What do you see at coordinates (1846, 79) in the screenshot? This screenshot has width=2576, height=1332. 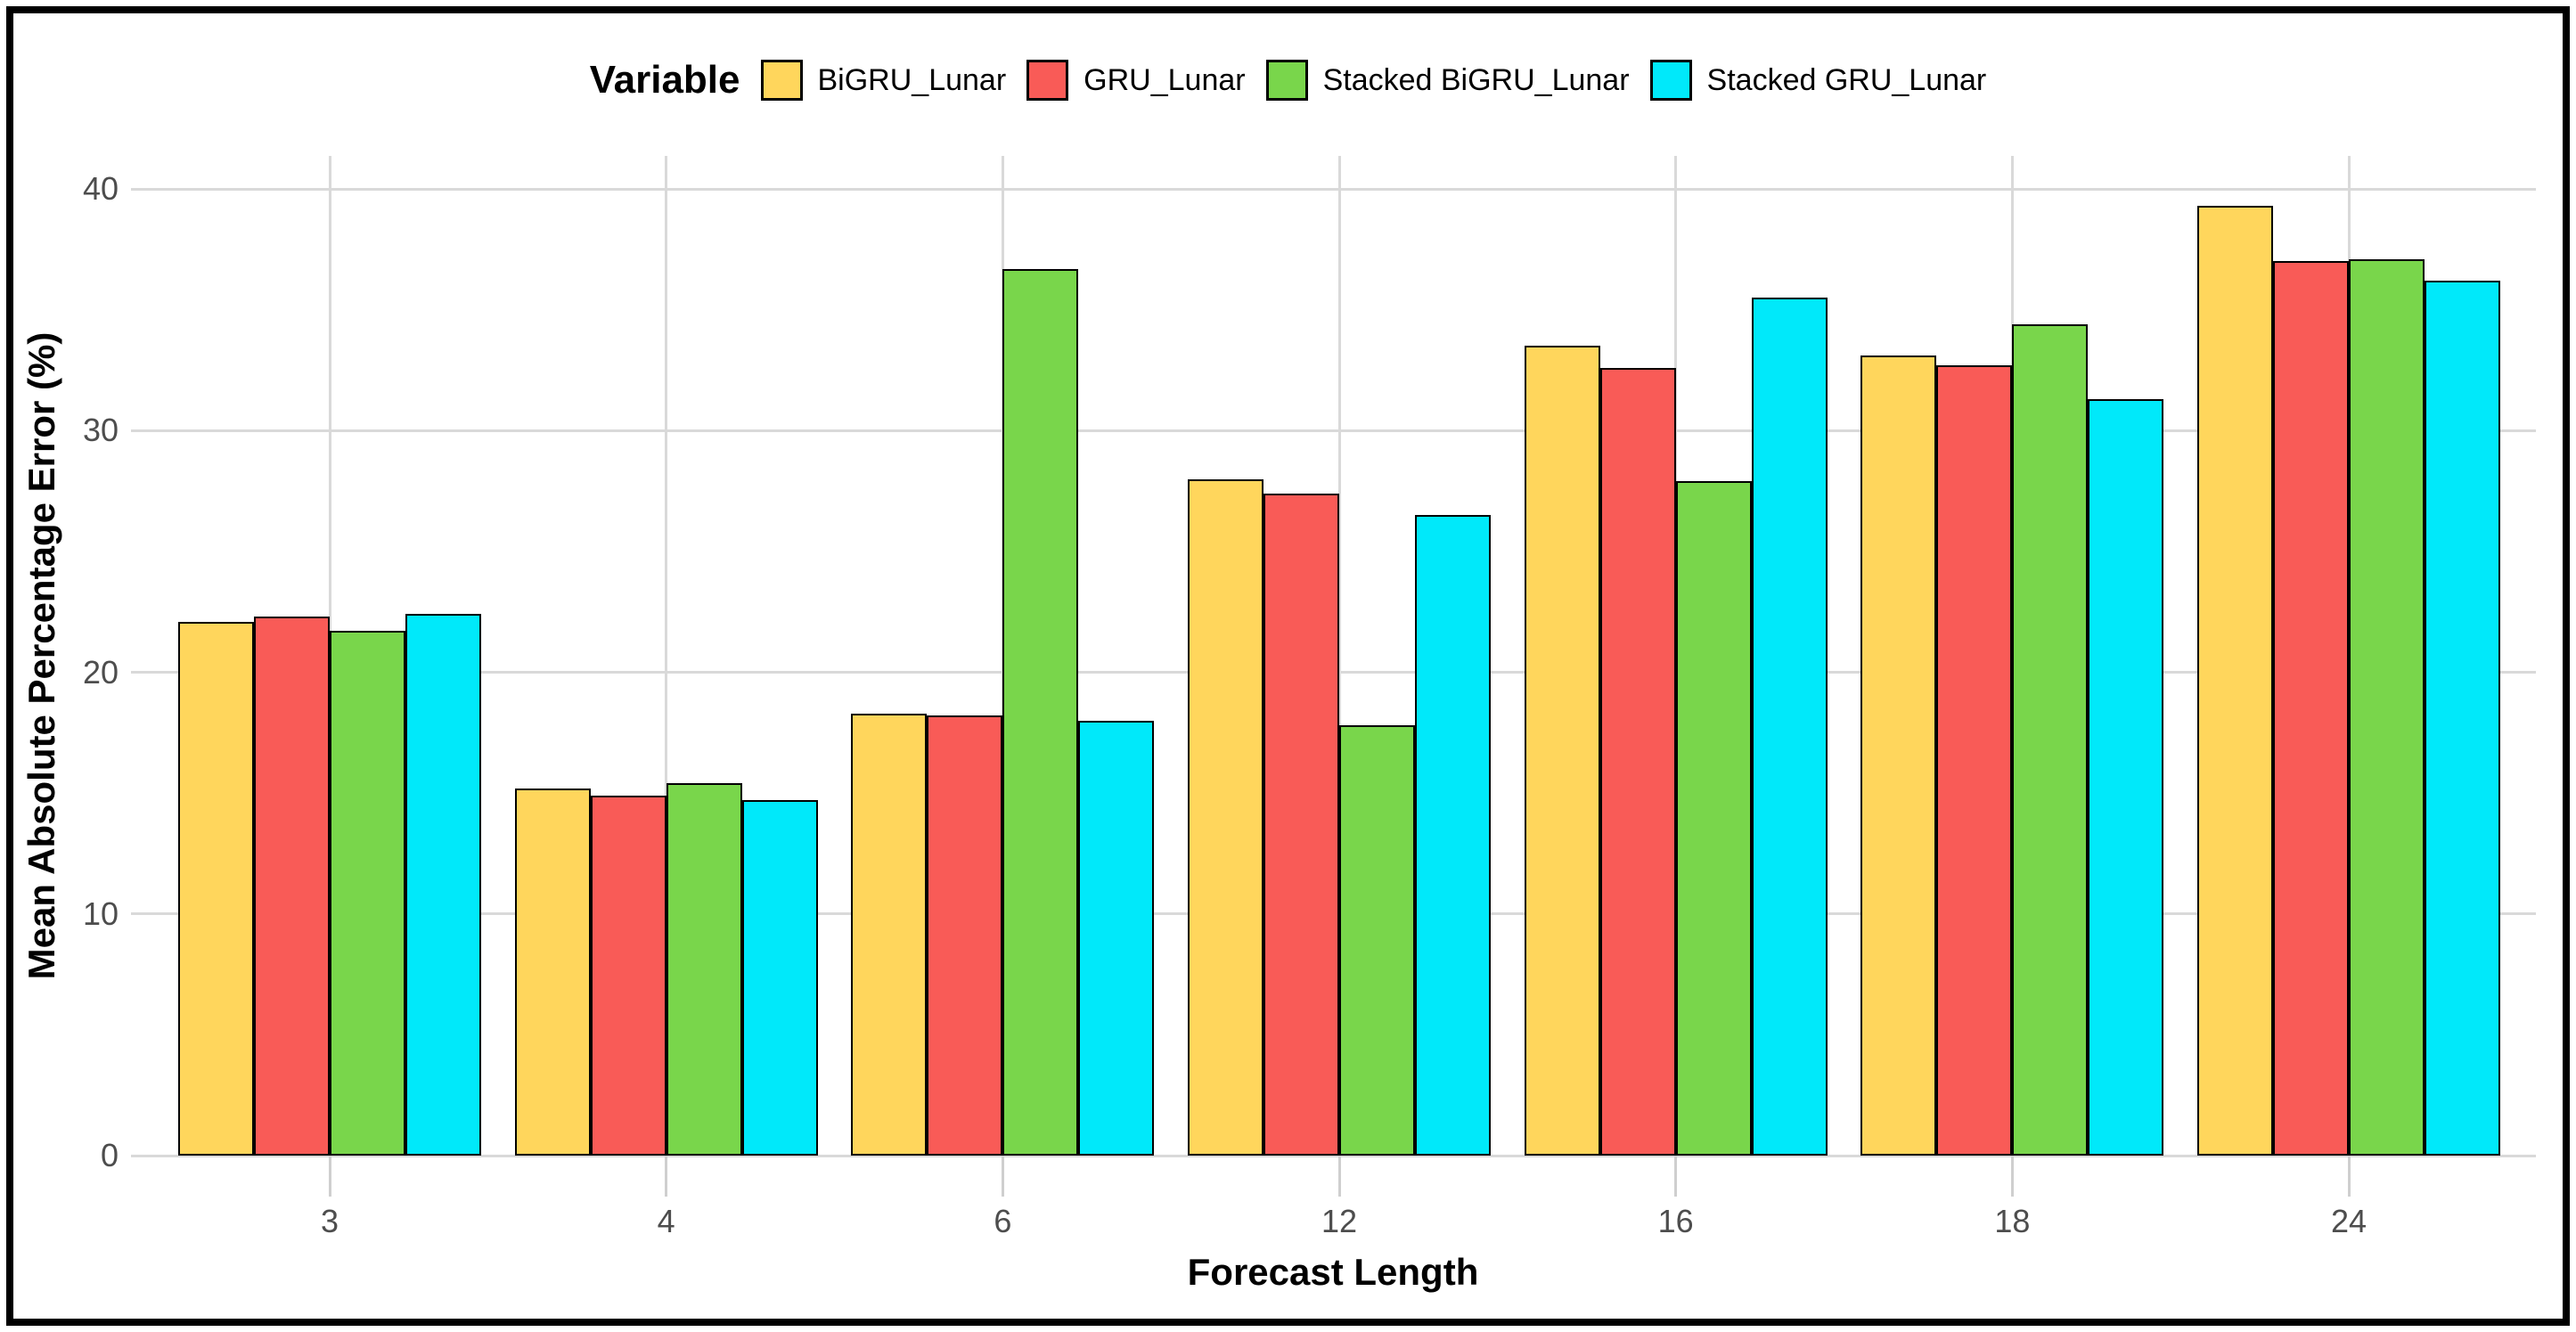 I see `legend-label: Stacked GRU_Lunar` at bounding box center [1846, 79].